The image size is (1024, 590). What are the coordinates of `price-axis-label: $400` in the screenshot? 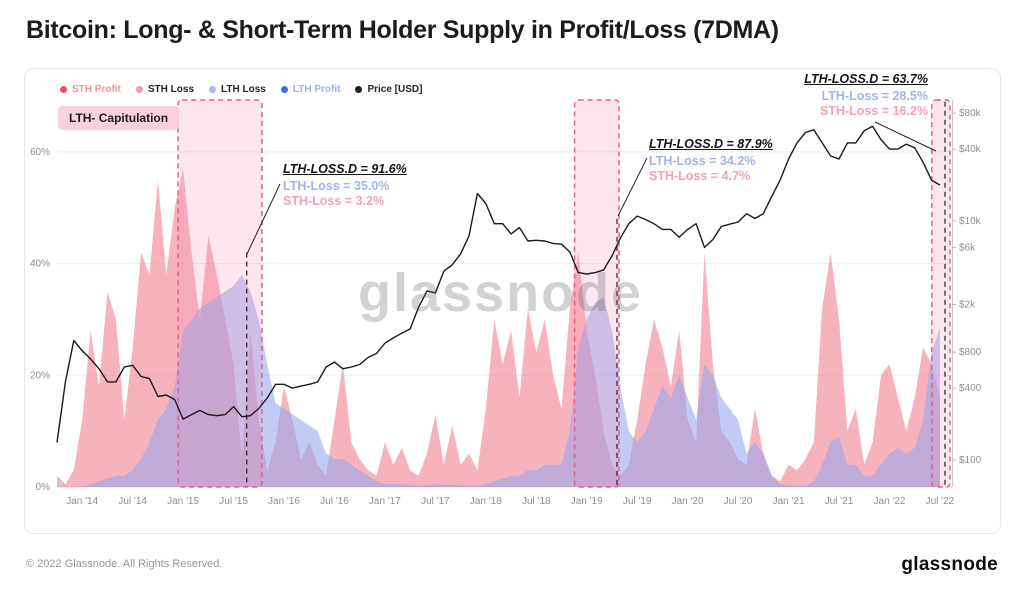 It's located at (970, 388).